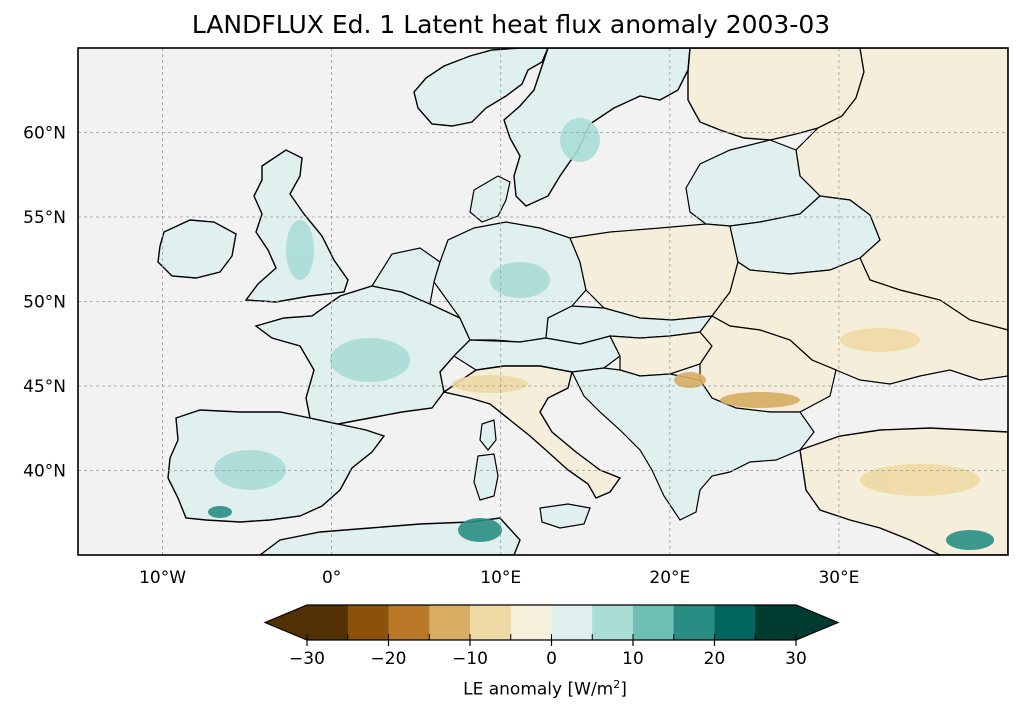 This screenshot has height=718, width=1022. Describe the element at coordinates (44, 472) in the screenshot. I see `lat-tick-label: 40°N` at that location.